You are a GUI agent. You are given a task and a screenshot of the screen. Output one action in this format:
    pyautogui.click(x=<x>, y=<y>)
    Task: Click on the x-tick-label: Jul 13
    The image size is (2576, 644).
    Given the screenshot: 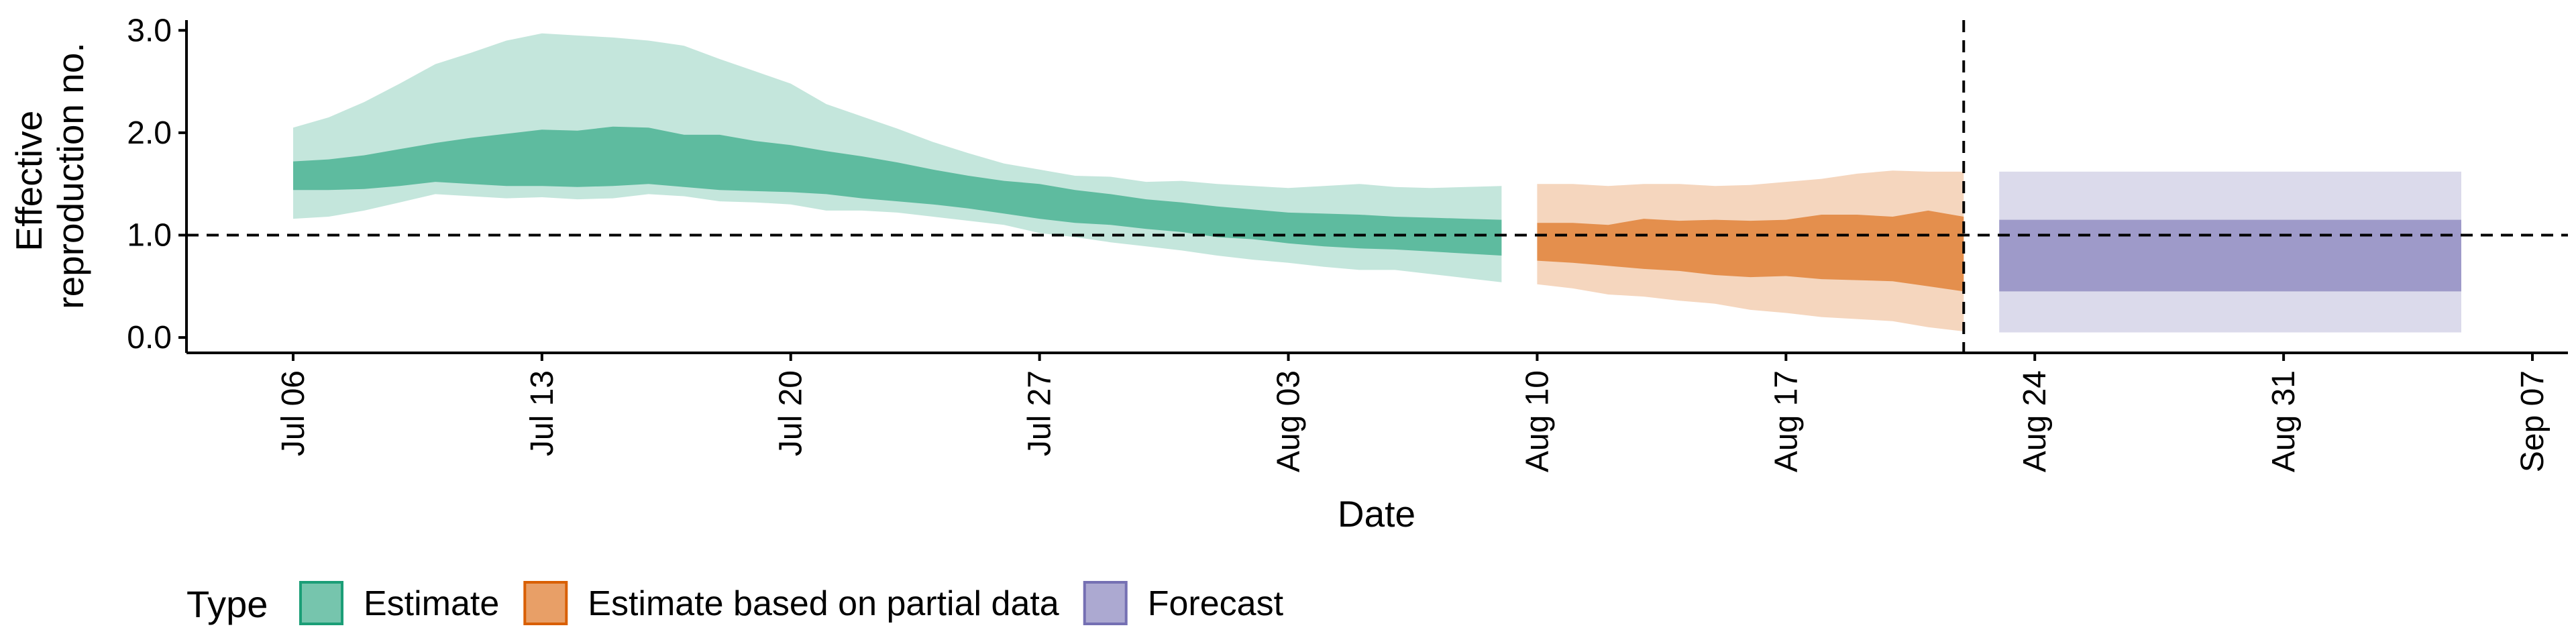 What is the action you would take?
    pyautogui.click(x=542, y=413)
    